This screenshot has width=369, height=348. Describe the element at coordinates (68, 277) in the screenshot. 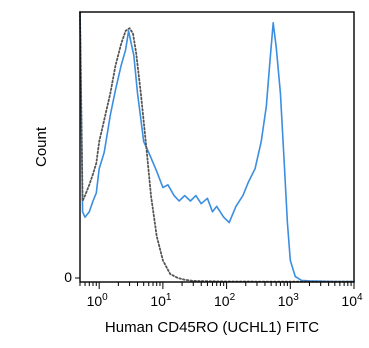

I see `y-tick-label: 0` at that location.